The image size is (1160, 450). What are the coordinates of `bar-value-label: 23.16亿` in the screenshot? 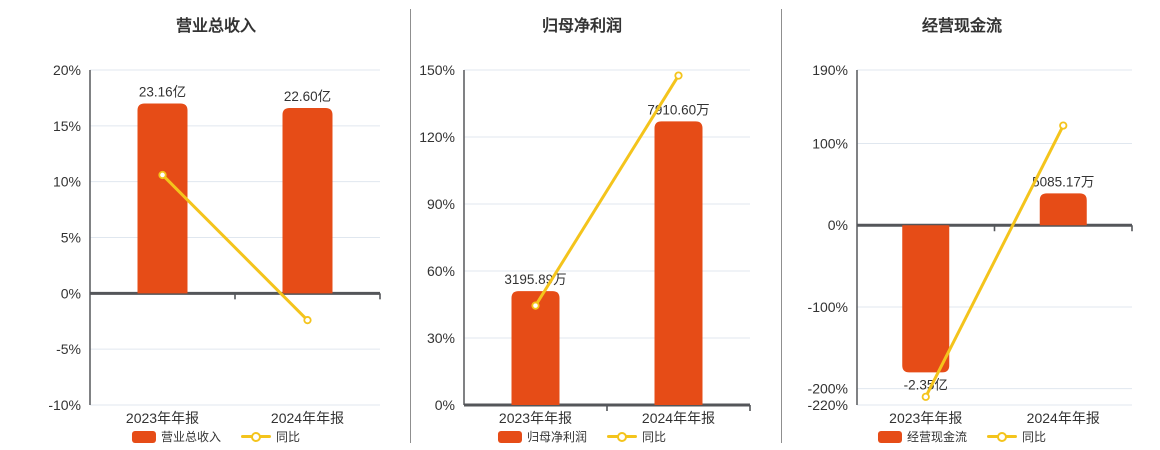 It's located at (162, 92).